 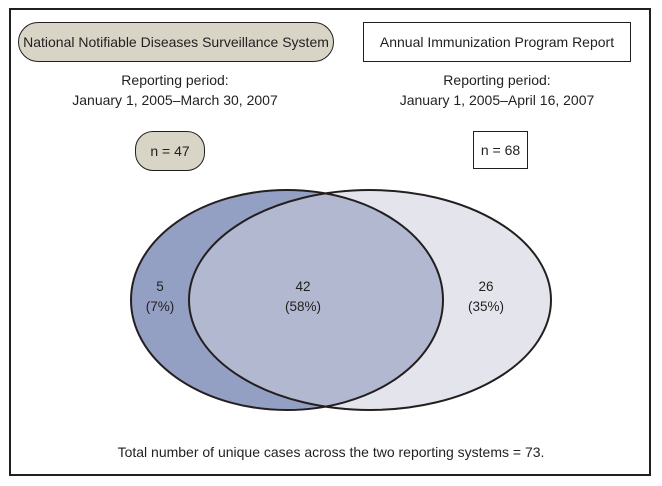 I want to click on overlap-pct: (58%), so click(x=303, y=306).